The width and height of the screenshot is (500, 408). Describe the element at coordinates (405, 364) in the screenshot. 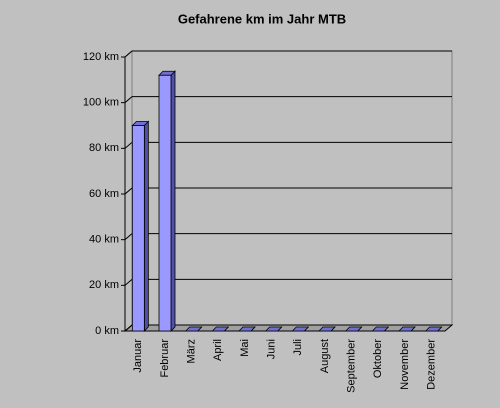

I see `x-tick-label: November` at that location.